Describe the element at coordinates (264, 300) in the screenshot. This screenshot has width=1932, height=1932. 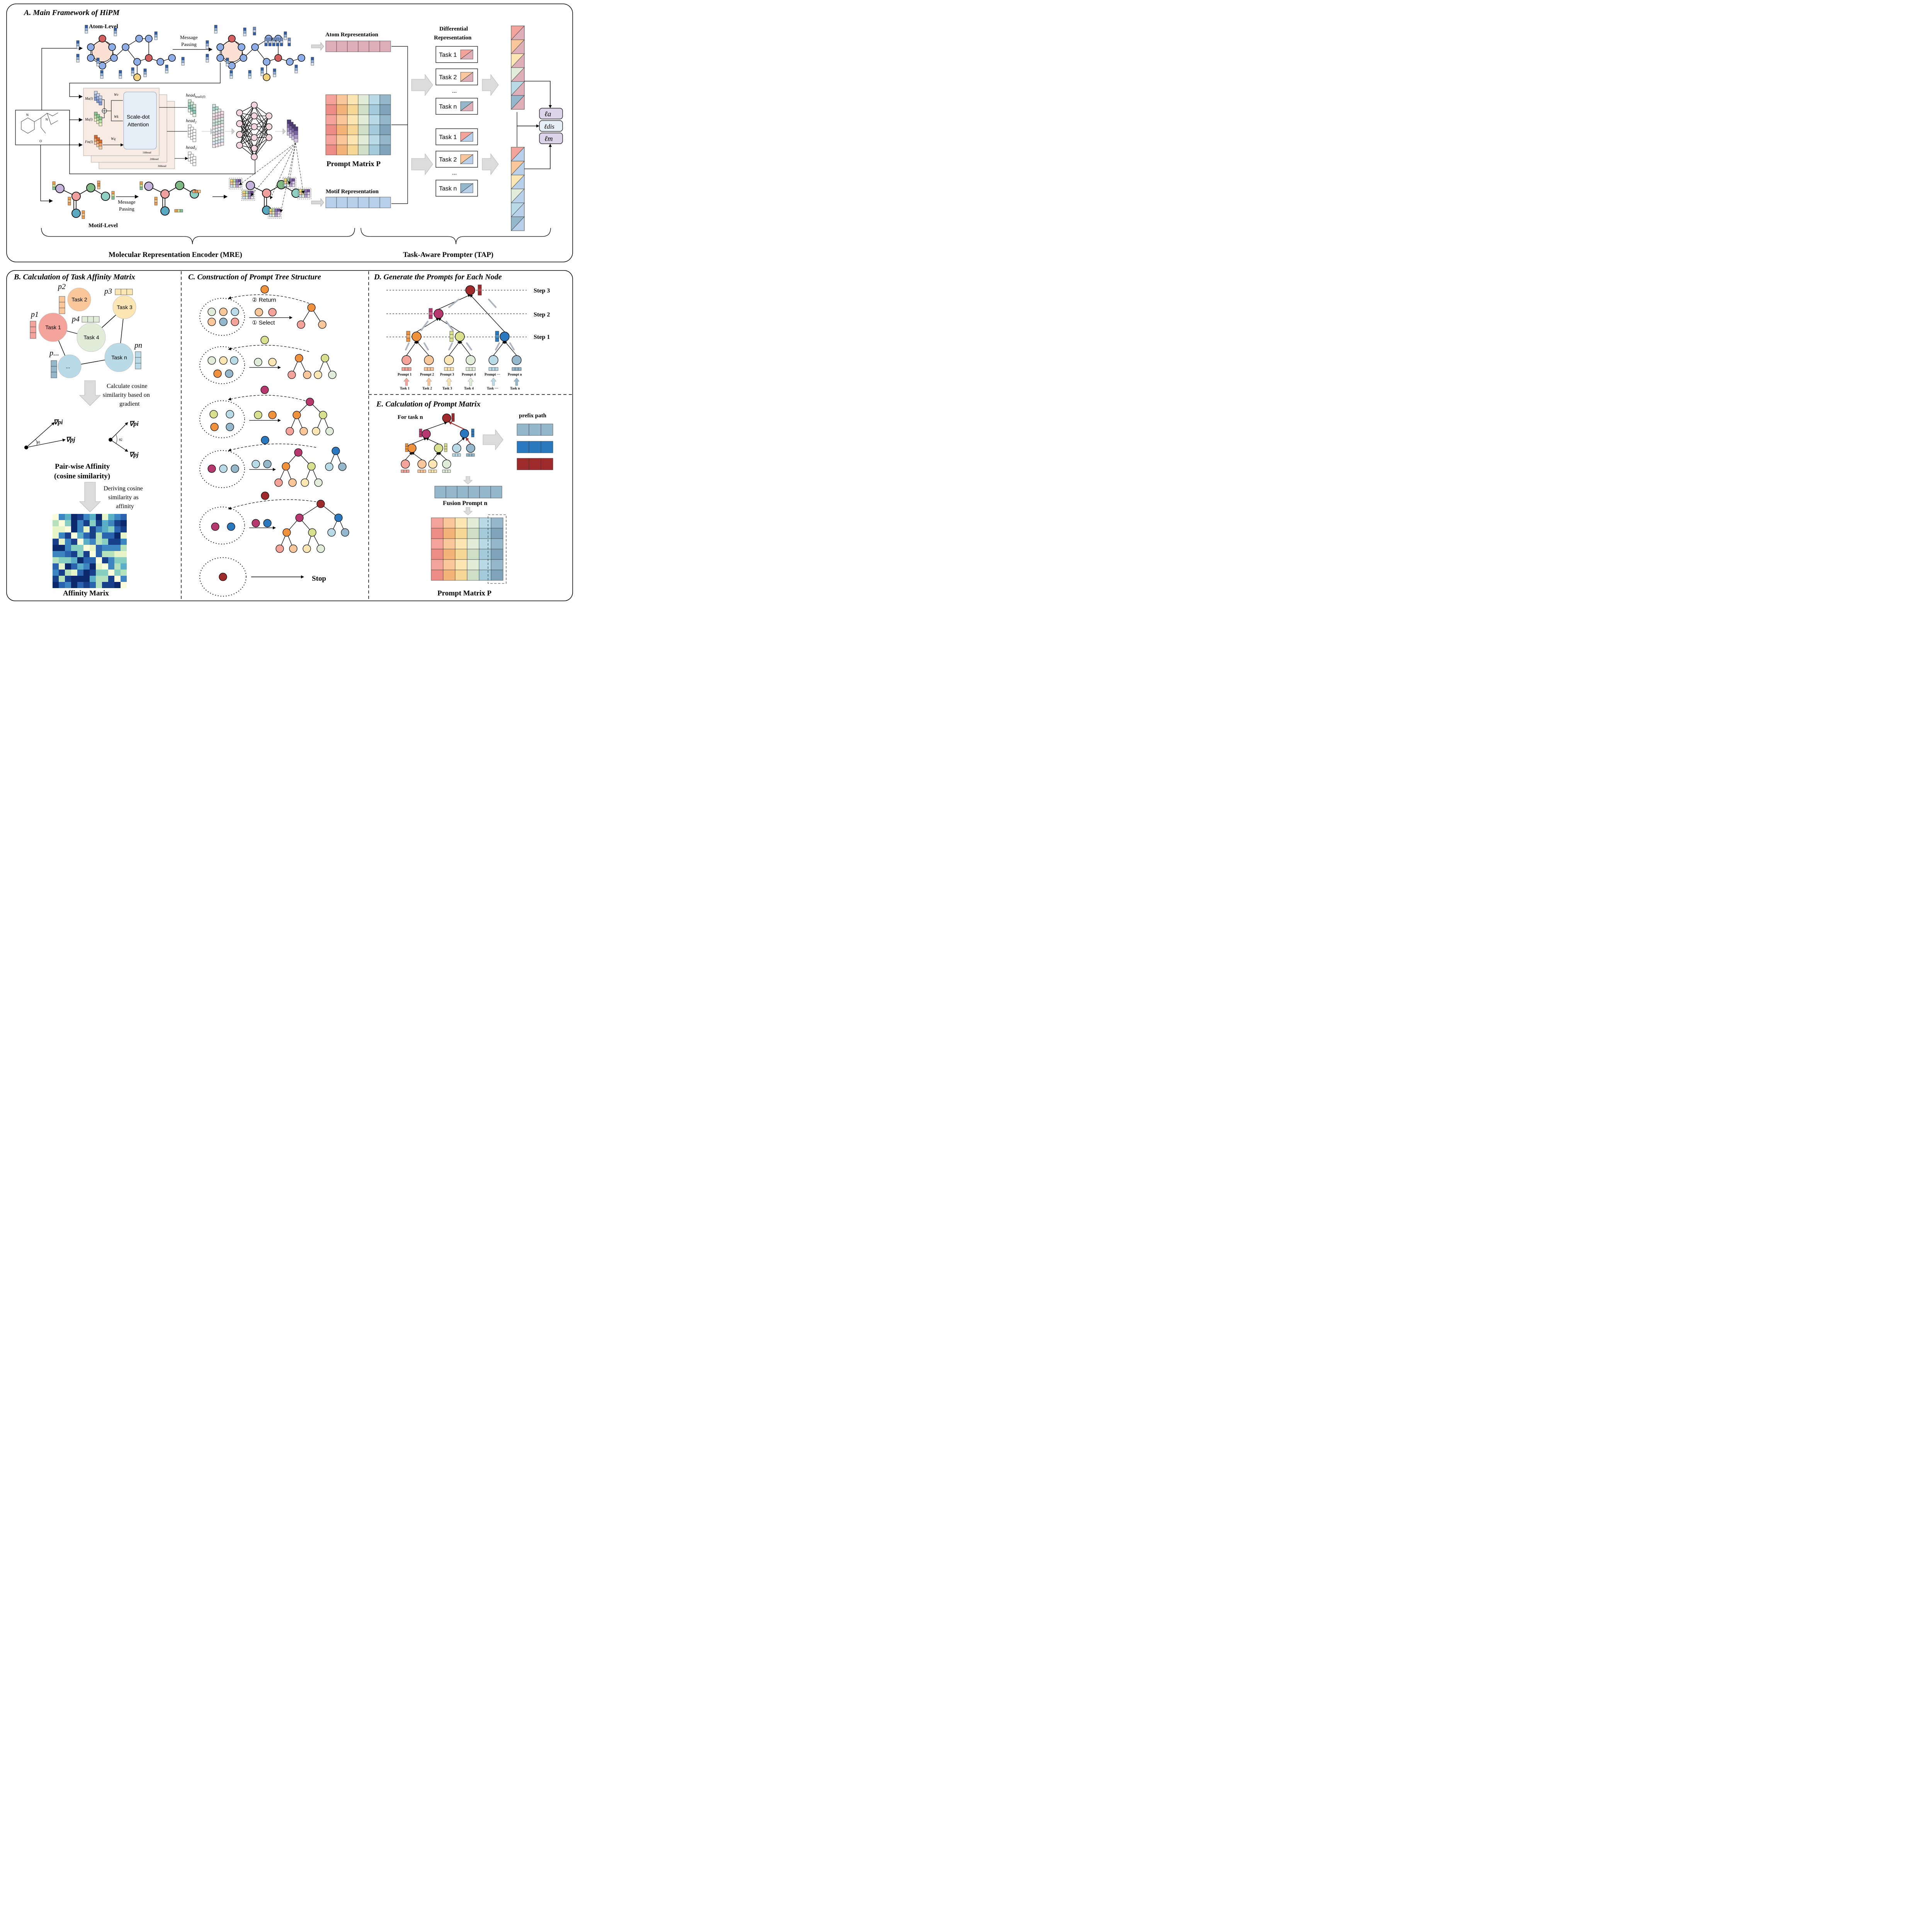
I see `return-label: ② Return` at that location.